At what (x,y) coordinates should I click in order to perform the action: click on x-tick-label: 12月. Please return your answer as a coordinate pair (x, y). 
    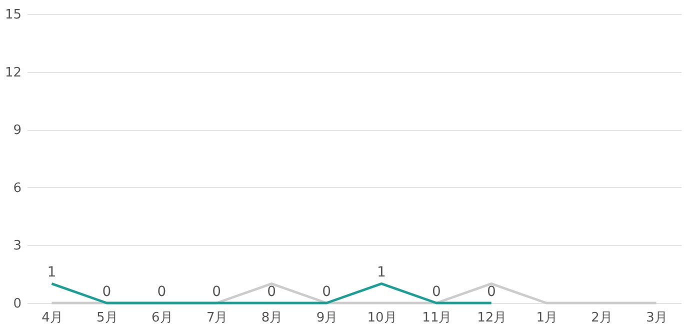
    Looking at the image, I should click on (492, 318).